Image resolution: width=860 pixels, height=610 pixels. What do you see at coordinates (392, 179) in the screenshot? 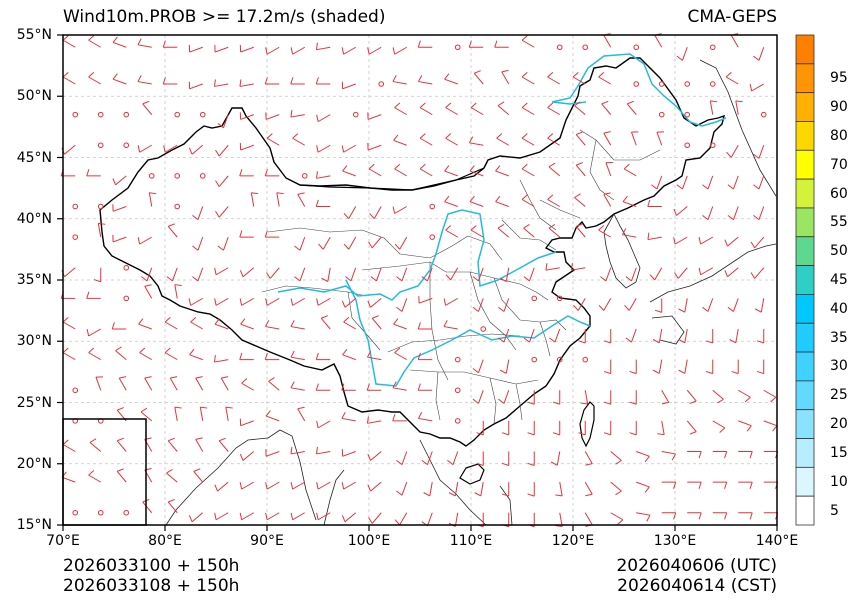
I see `mongolia-border` at bounding box center [392, 179].